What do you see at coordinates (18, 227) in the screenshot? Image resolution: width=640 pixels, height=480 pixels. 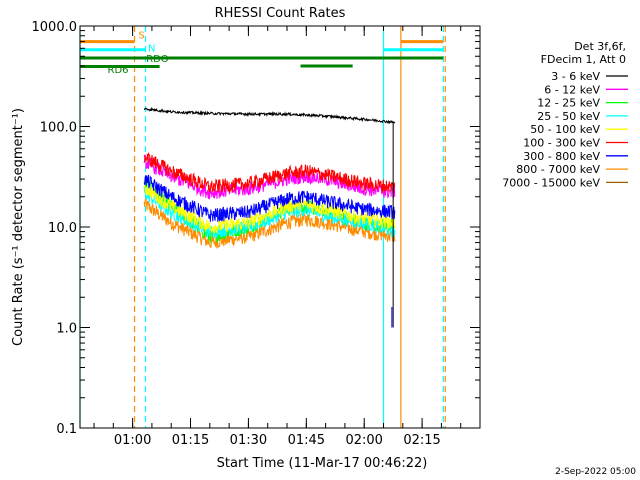 I see `y-axis-label: Count Rate (s⁻¹ detector segment⁻¹)` at bounding box center [18, 227].